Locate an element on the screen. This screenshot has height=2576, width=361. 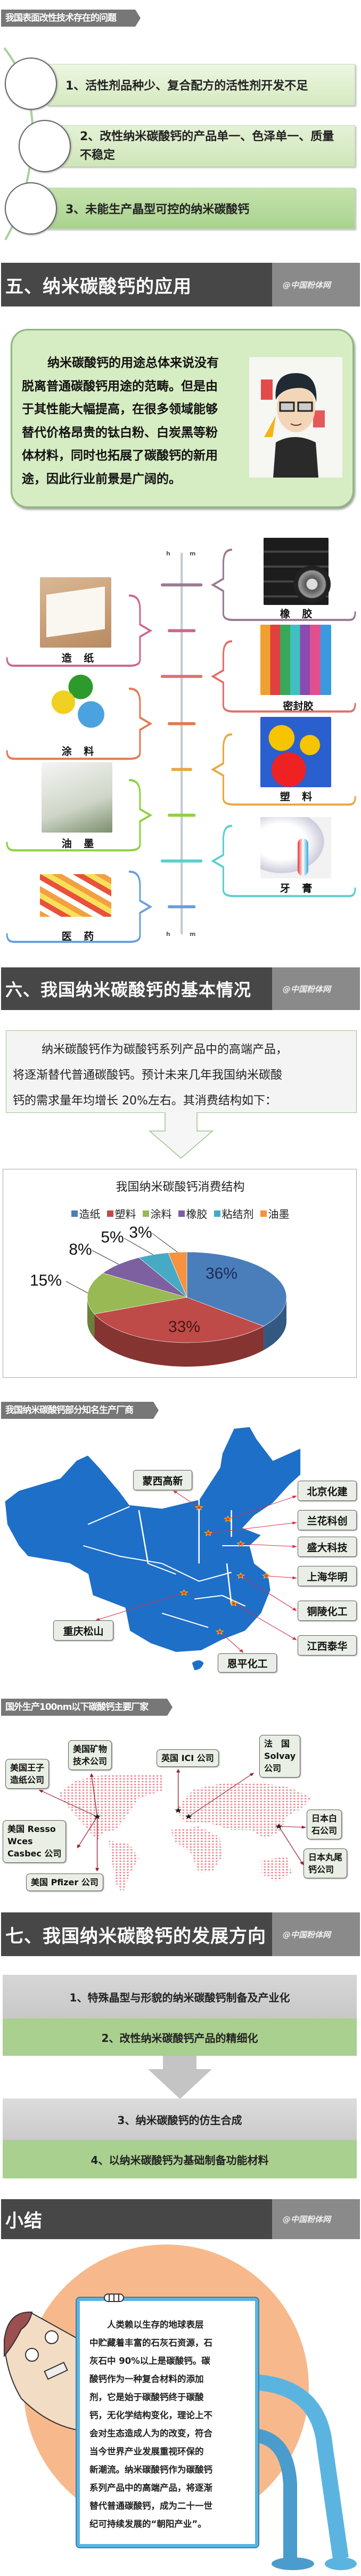
section-title: 小结 is located at coordinates (136, 2219).